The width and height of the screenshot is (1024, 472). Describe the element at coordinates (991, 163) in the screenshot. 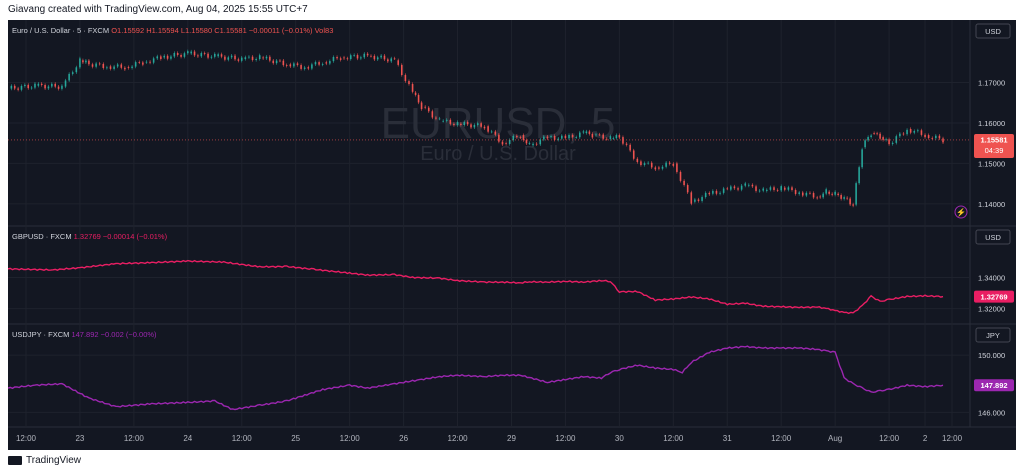

I see `price-tick-label: 1.15000` at that location.